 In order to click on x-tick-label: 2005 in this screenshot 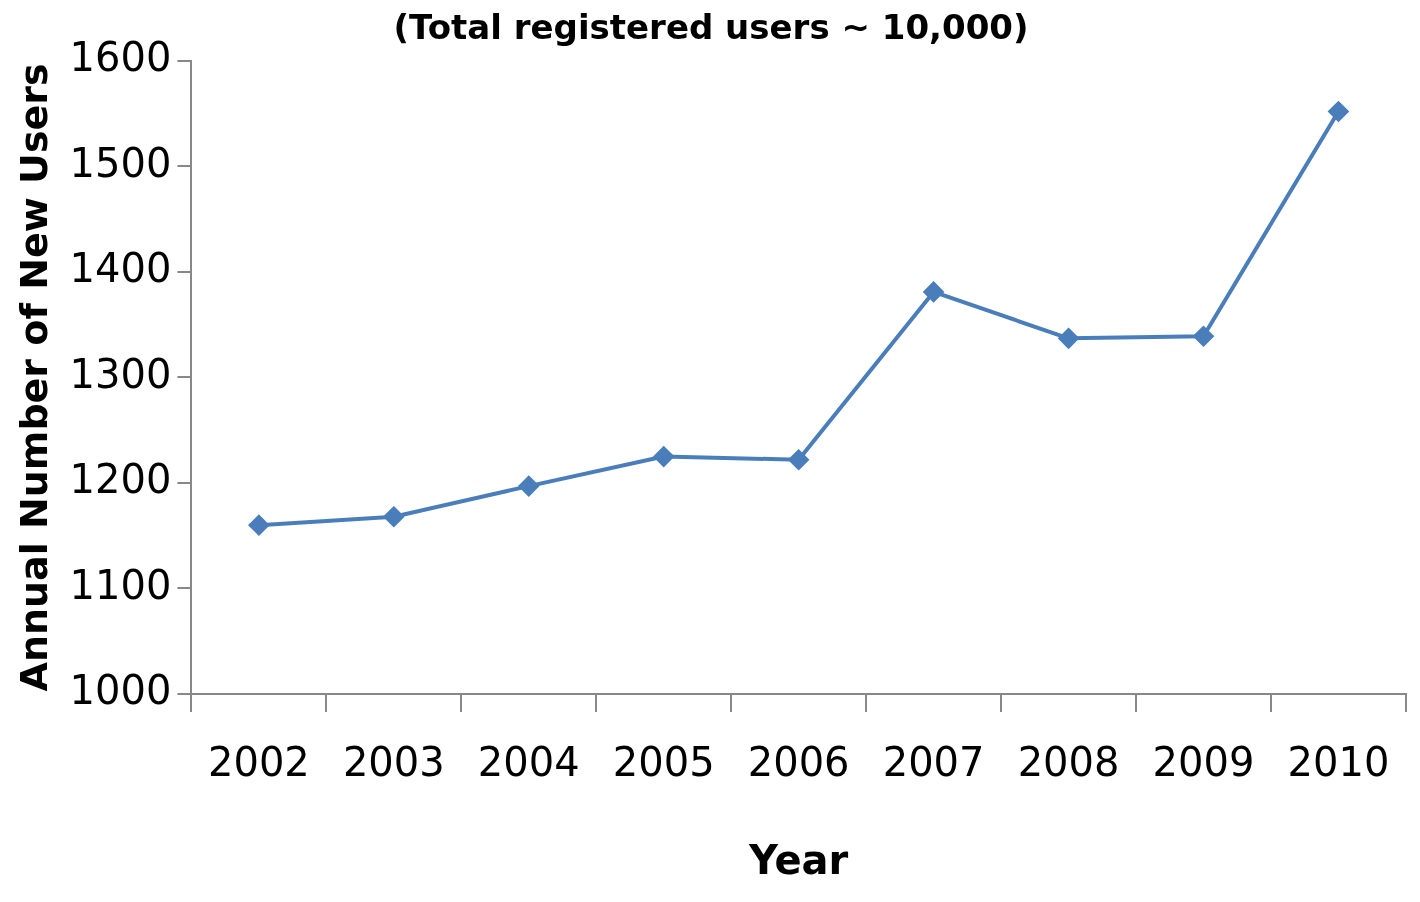, I will do `click(663, 762)`.